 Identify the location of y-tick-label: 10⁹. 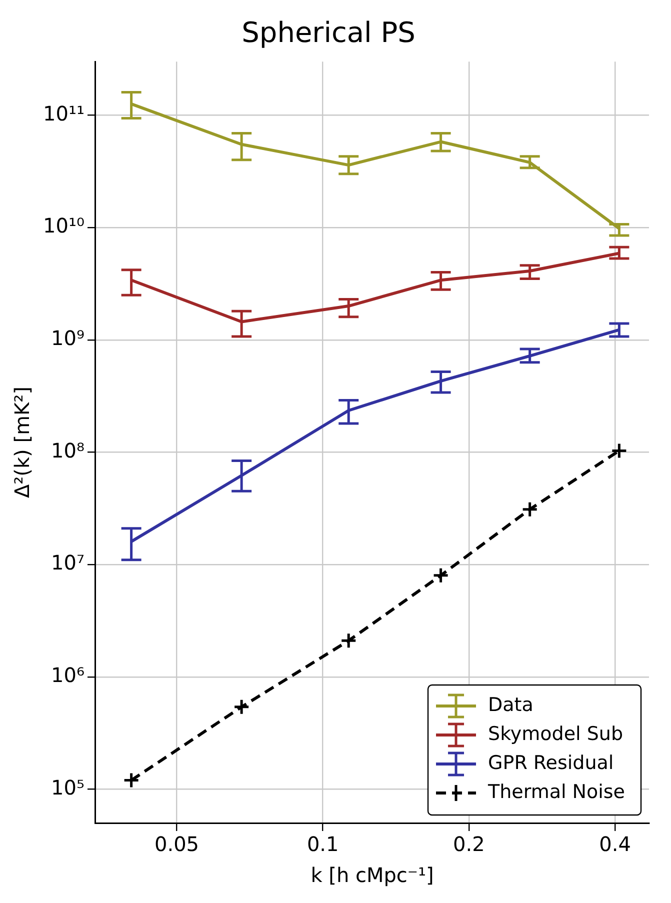
(67, 338).